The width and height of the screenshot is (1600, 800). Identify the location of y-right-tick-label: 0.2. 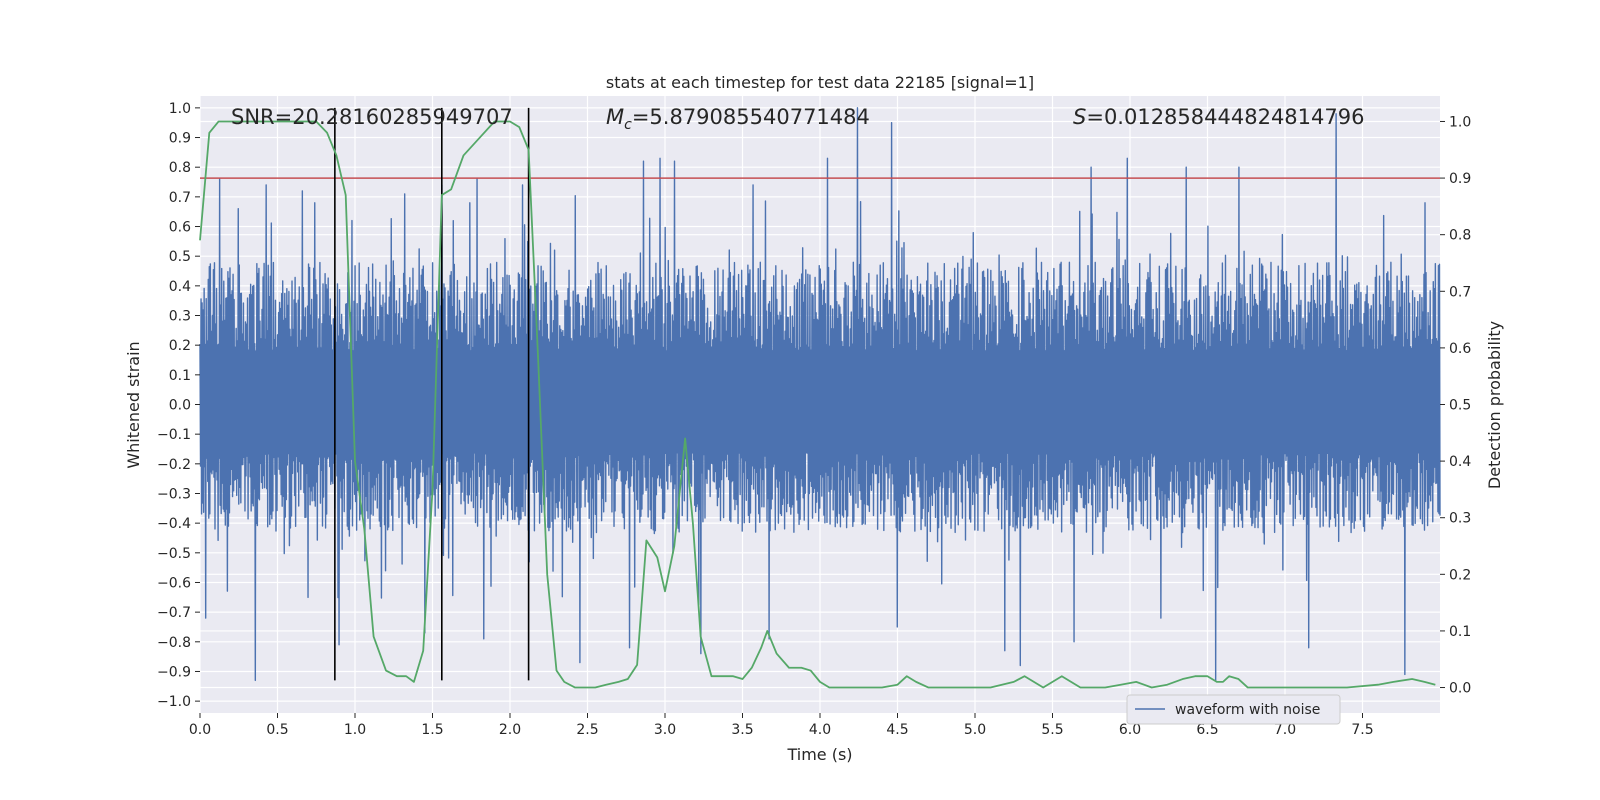
(1460, 575).